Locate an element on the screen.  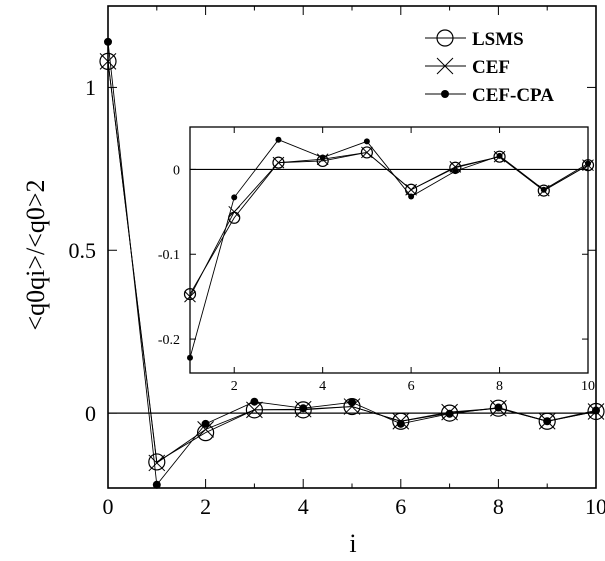
main-x-tick-label: 6 is located at coordinates (400, 506).